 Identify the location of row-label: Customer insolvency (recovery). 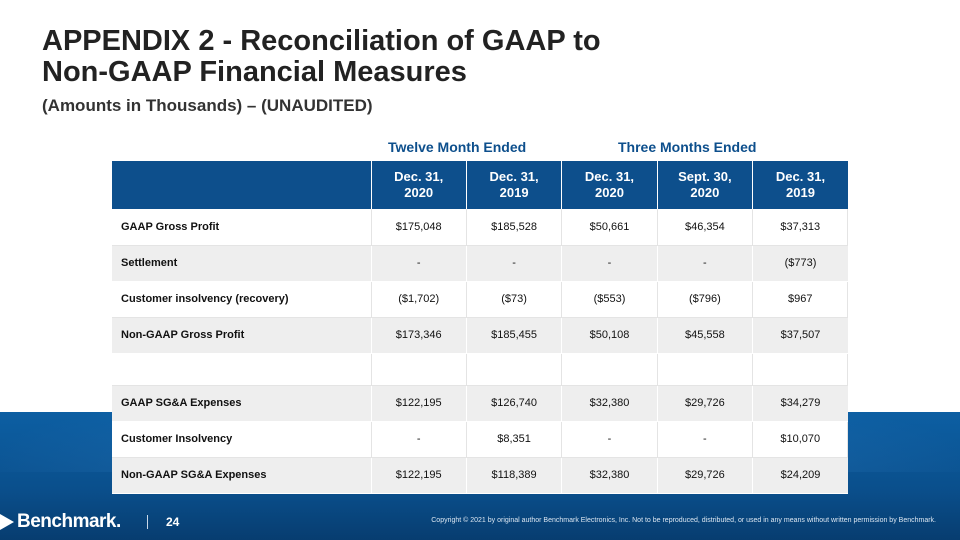
(242, 299).